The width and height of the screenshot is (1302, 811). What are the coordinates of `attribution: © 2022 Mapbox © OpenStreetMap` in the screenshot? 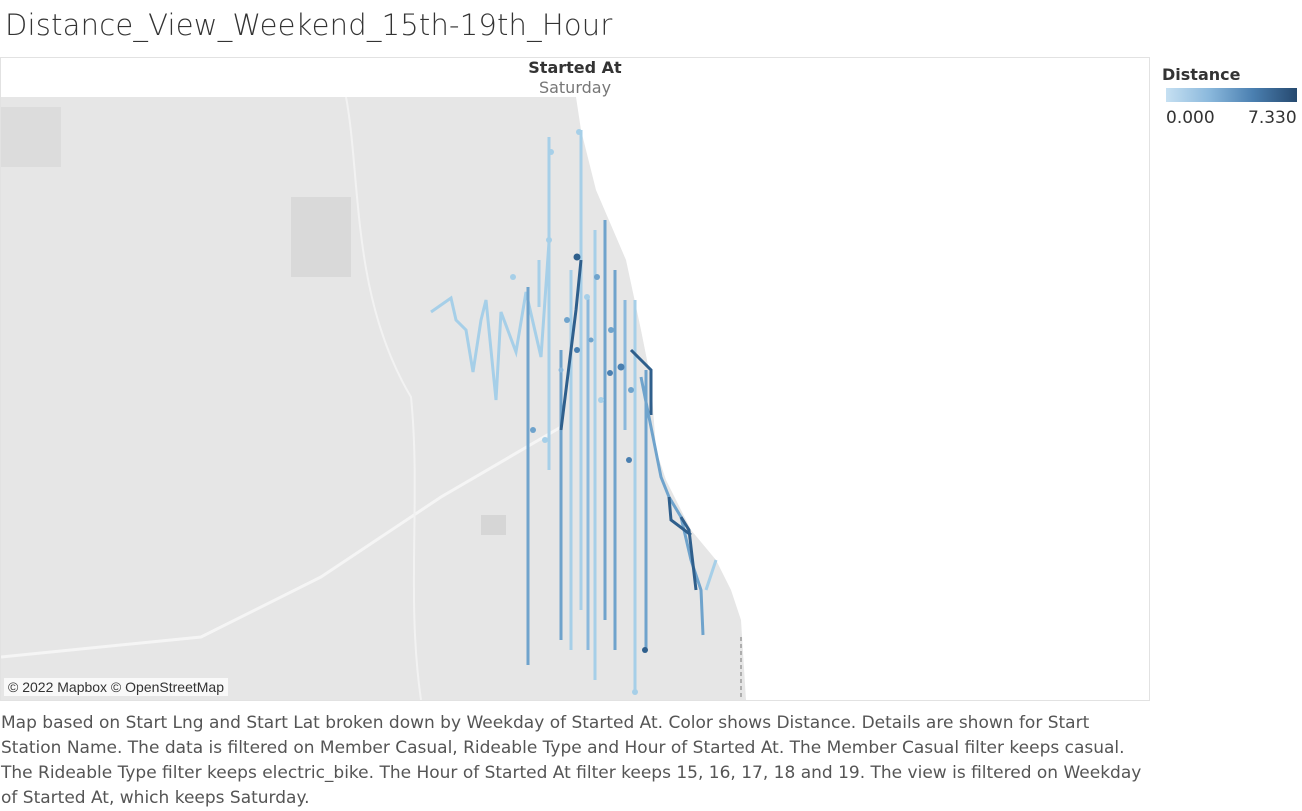 It's located at (116, 687).